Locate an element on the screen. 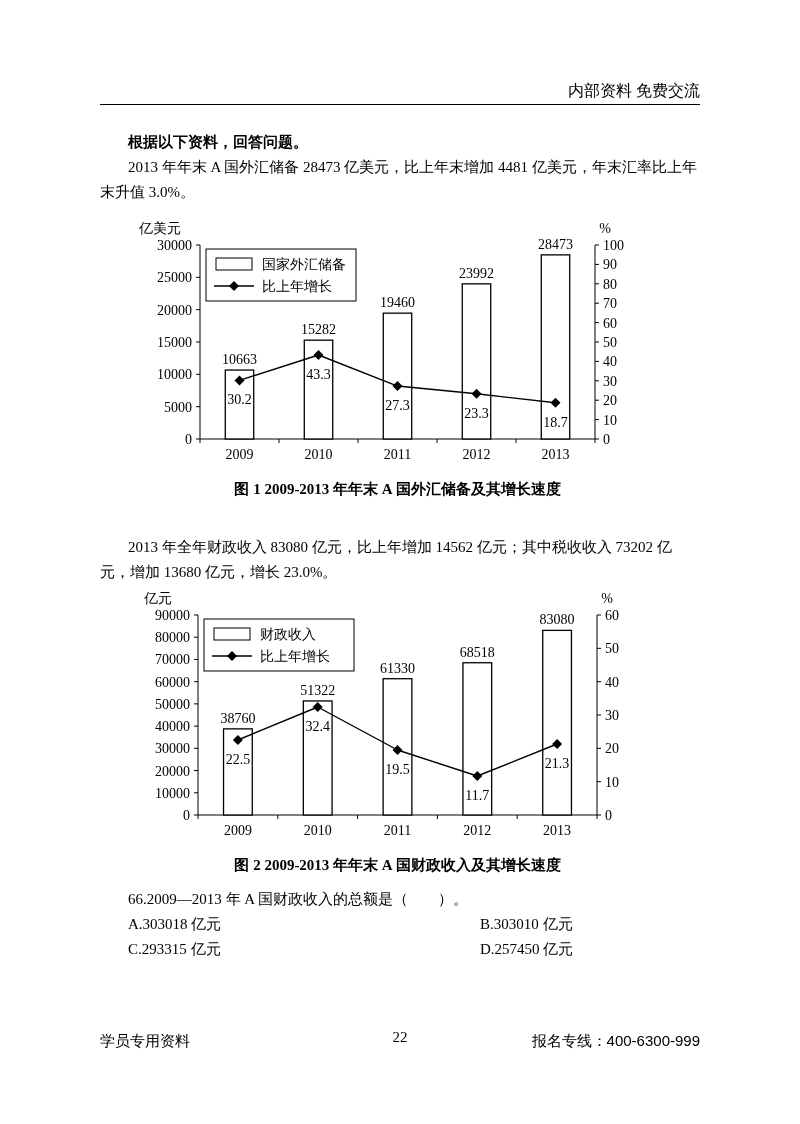 The image size is (800, 1124). text: D.257450 亿元 is located at coordinates (527, 949).